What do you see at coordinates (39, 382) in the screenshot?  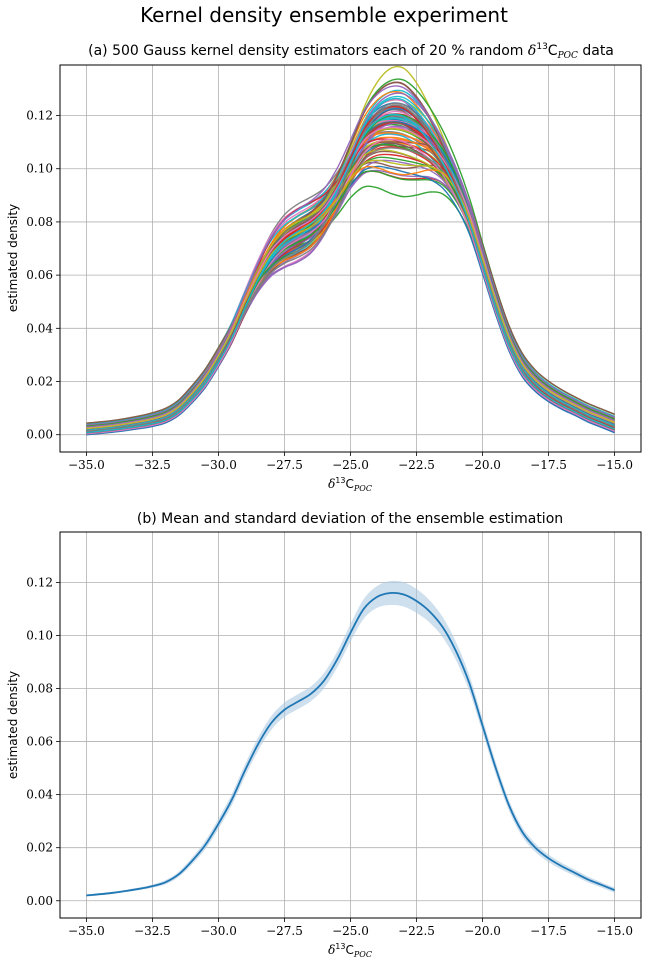 I see `panel-a-y-tick-label: 0.02` at bounding box center [39, 382].